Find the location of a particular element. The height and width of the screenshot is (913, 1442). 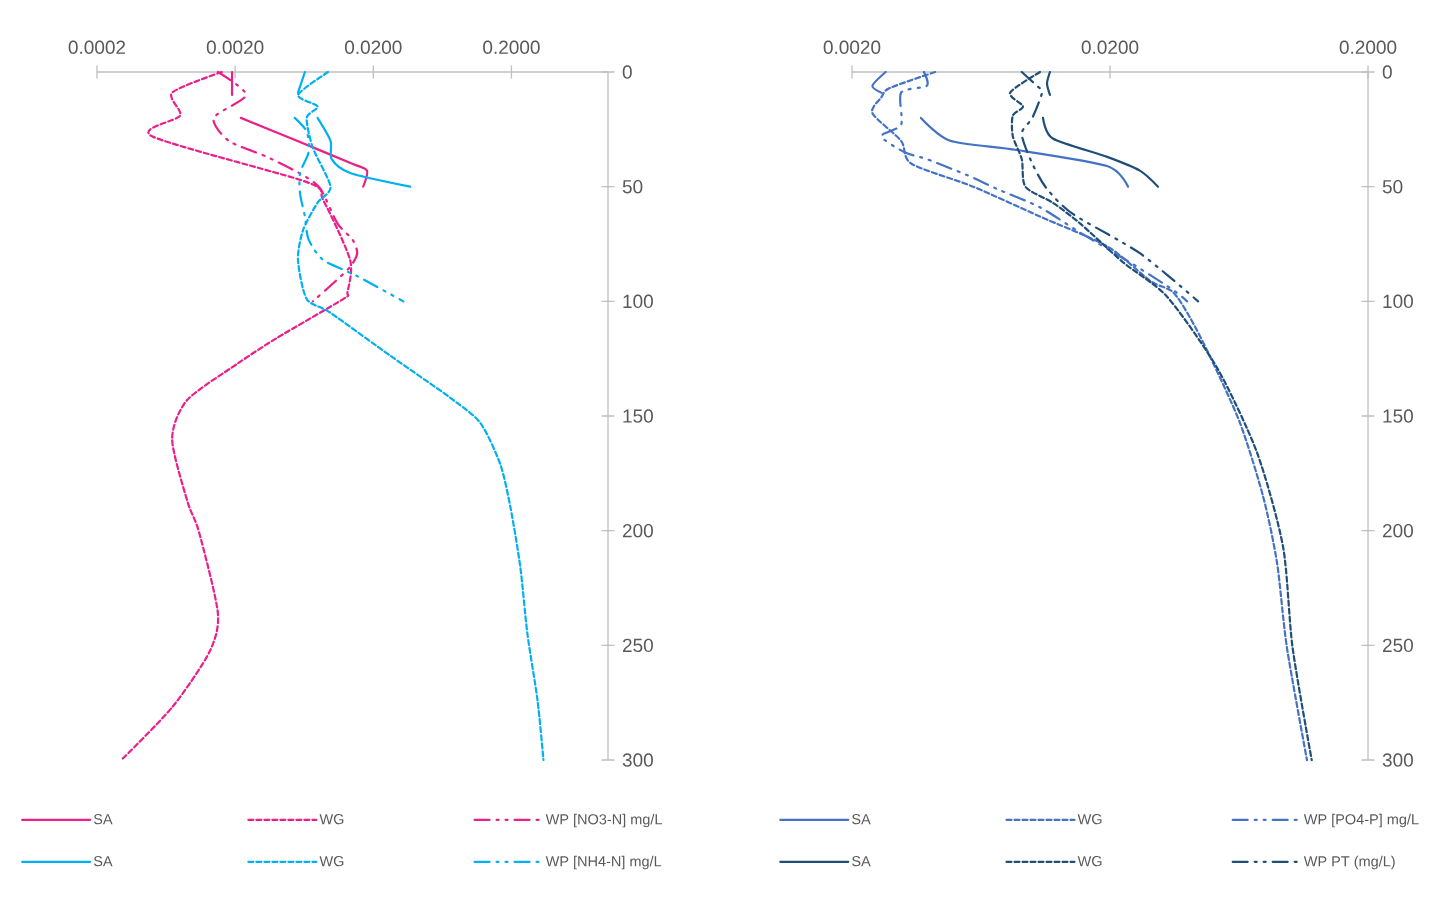

legend-label: WP [NH4-N] mg/L is located at coordinates (603, 862).